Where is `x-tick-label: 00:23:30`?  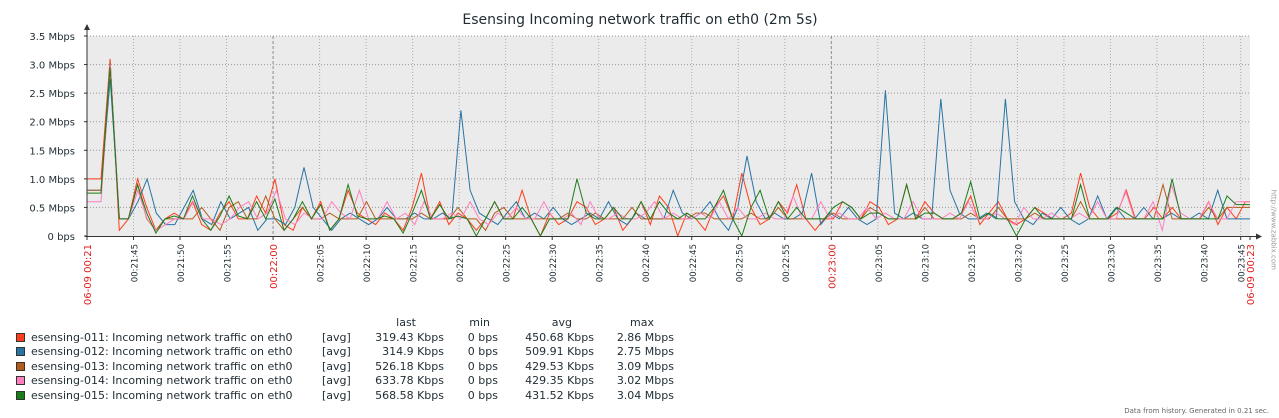 x-tick-label: 00:23:30 is located at coordinates (1112, 263).